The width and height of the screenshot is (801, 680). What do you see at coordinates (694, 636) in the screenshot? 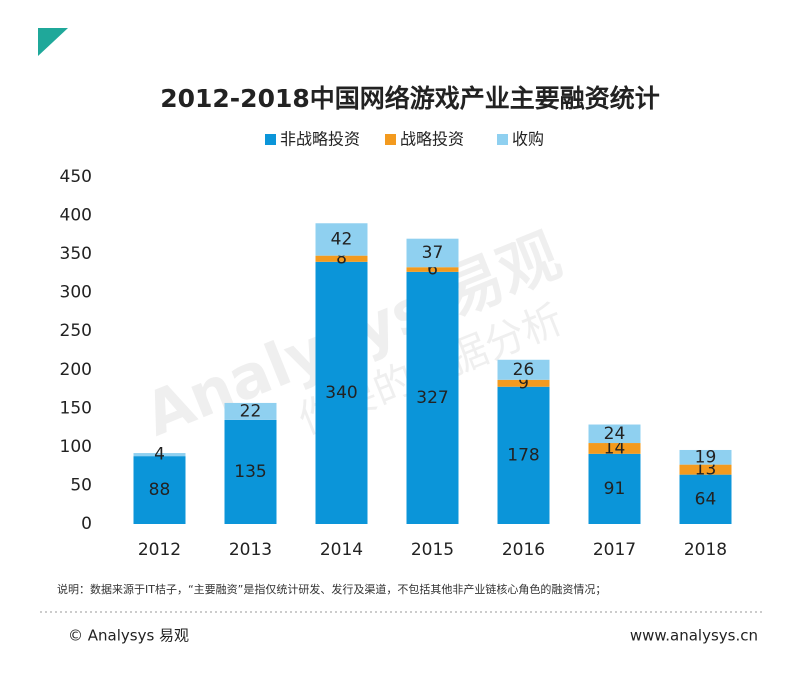
I see `website: www.analysys.cn` at bounding box center [694, 636].